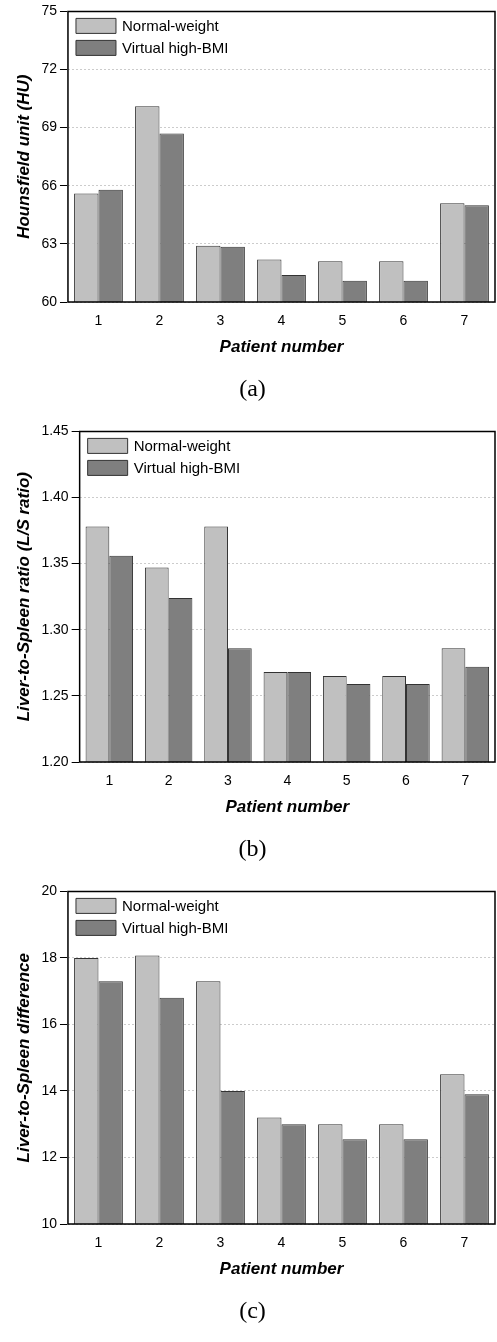  I want to click on text: (a), so click(252, 387).